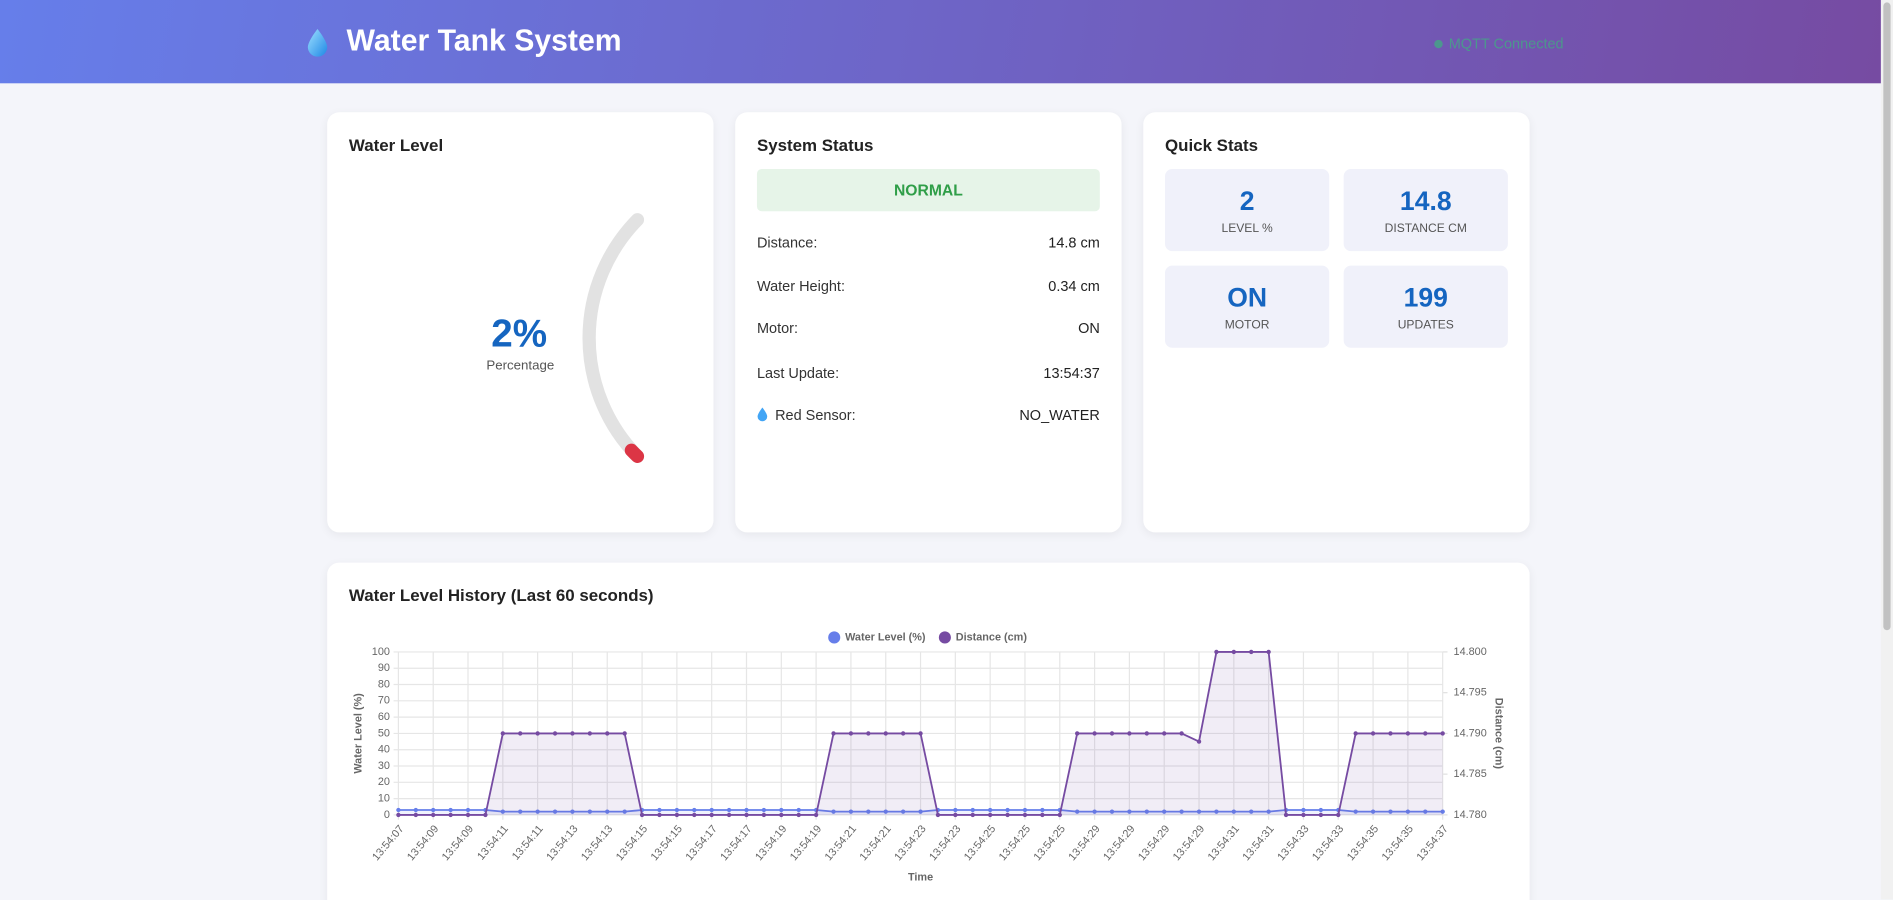 This screenshot has width=1893, height=900. Describe the element at coordinates (634, 453) in the screenshot. I see `gauge-fill` at that location.